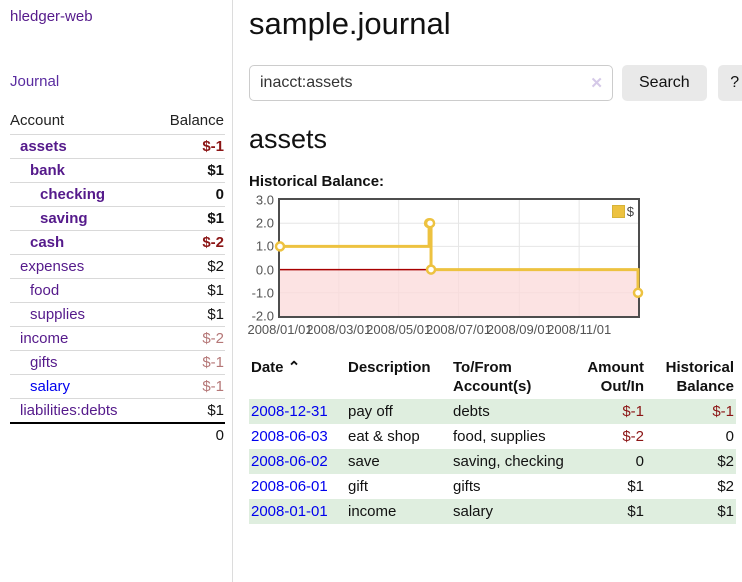  What do you see at coordinates (729, 436) in the screenshot?
I see `transaction-balance: 0` at bounding box center [729, 436].